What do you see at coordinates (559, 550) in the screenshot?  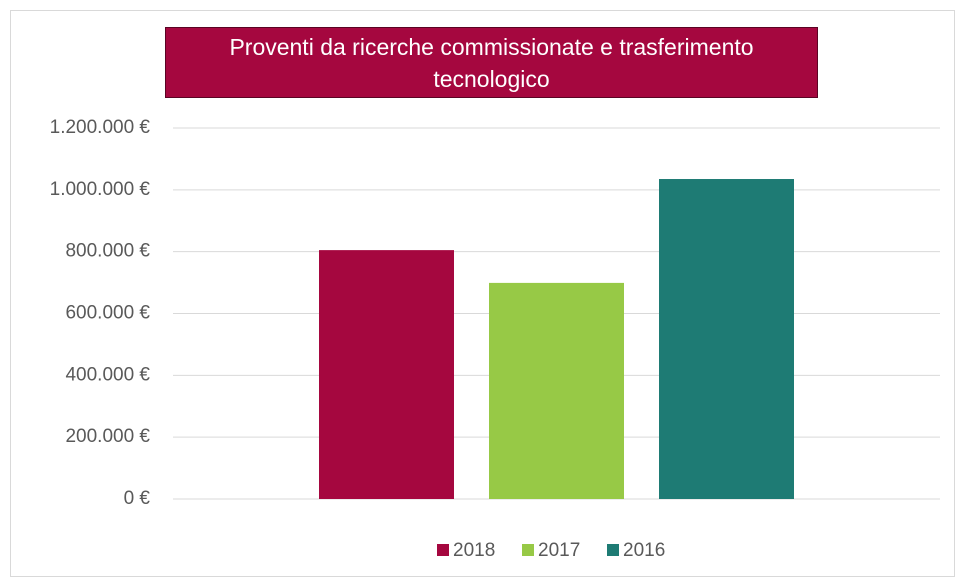 I see `legend-label: 2017` at bounding box center [559, 550].